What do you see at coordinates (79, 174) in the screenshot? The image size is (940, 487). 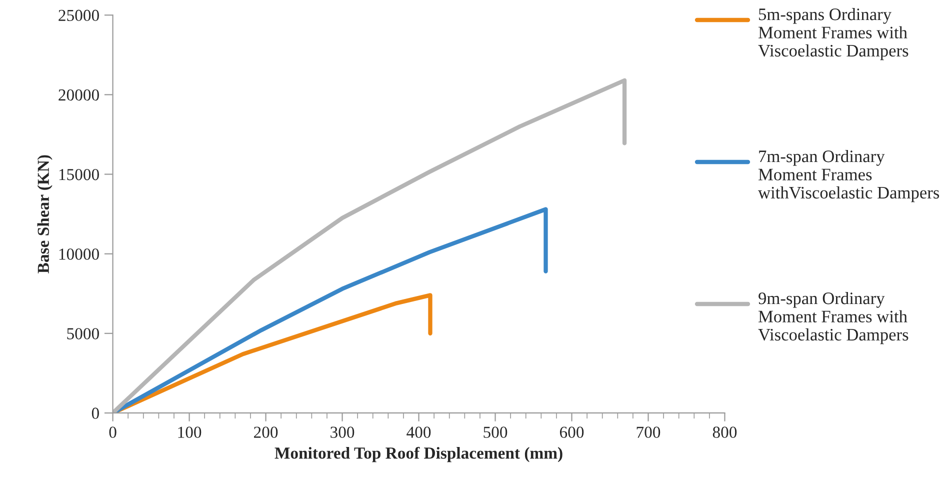 I see `y-tick-label: 15000` at bounding box center [79, 174].